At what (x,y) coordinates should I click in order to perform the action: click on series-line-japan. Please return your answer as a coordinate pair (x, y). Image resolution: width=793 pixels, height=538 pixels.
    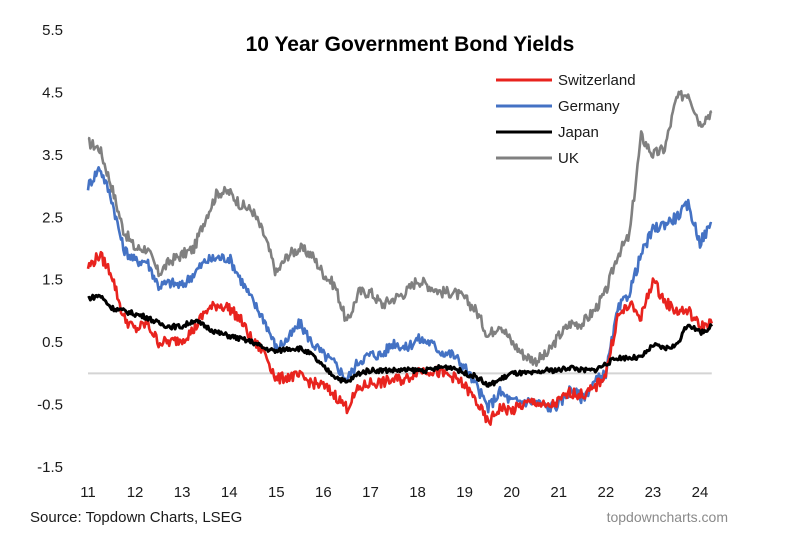
    Looking at the image, I should click on (400, 340).